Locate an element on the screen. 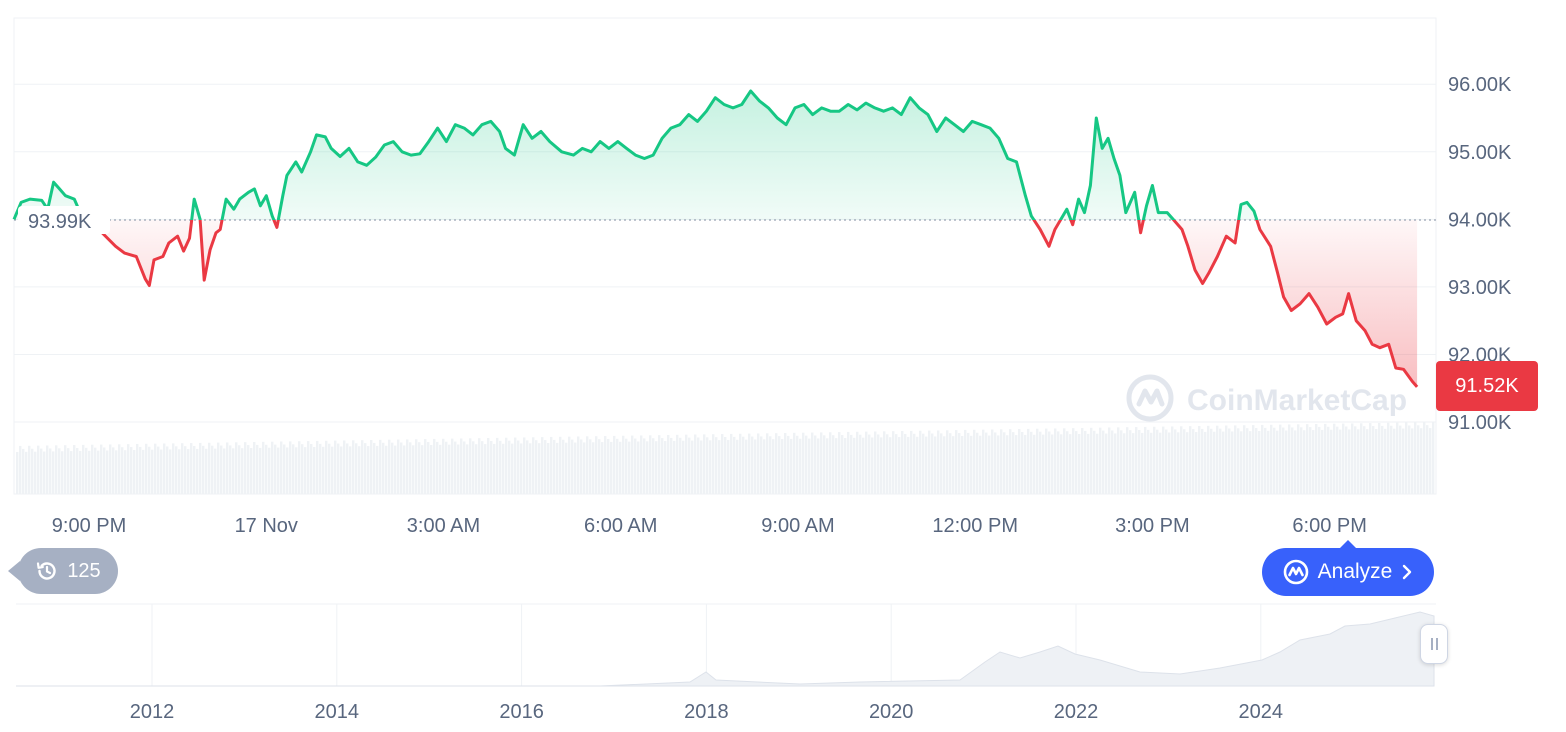 The image size is (1566, 732). analyze-button: Analyze is located at coordinates (1348, 568).